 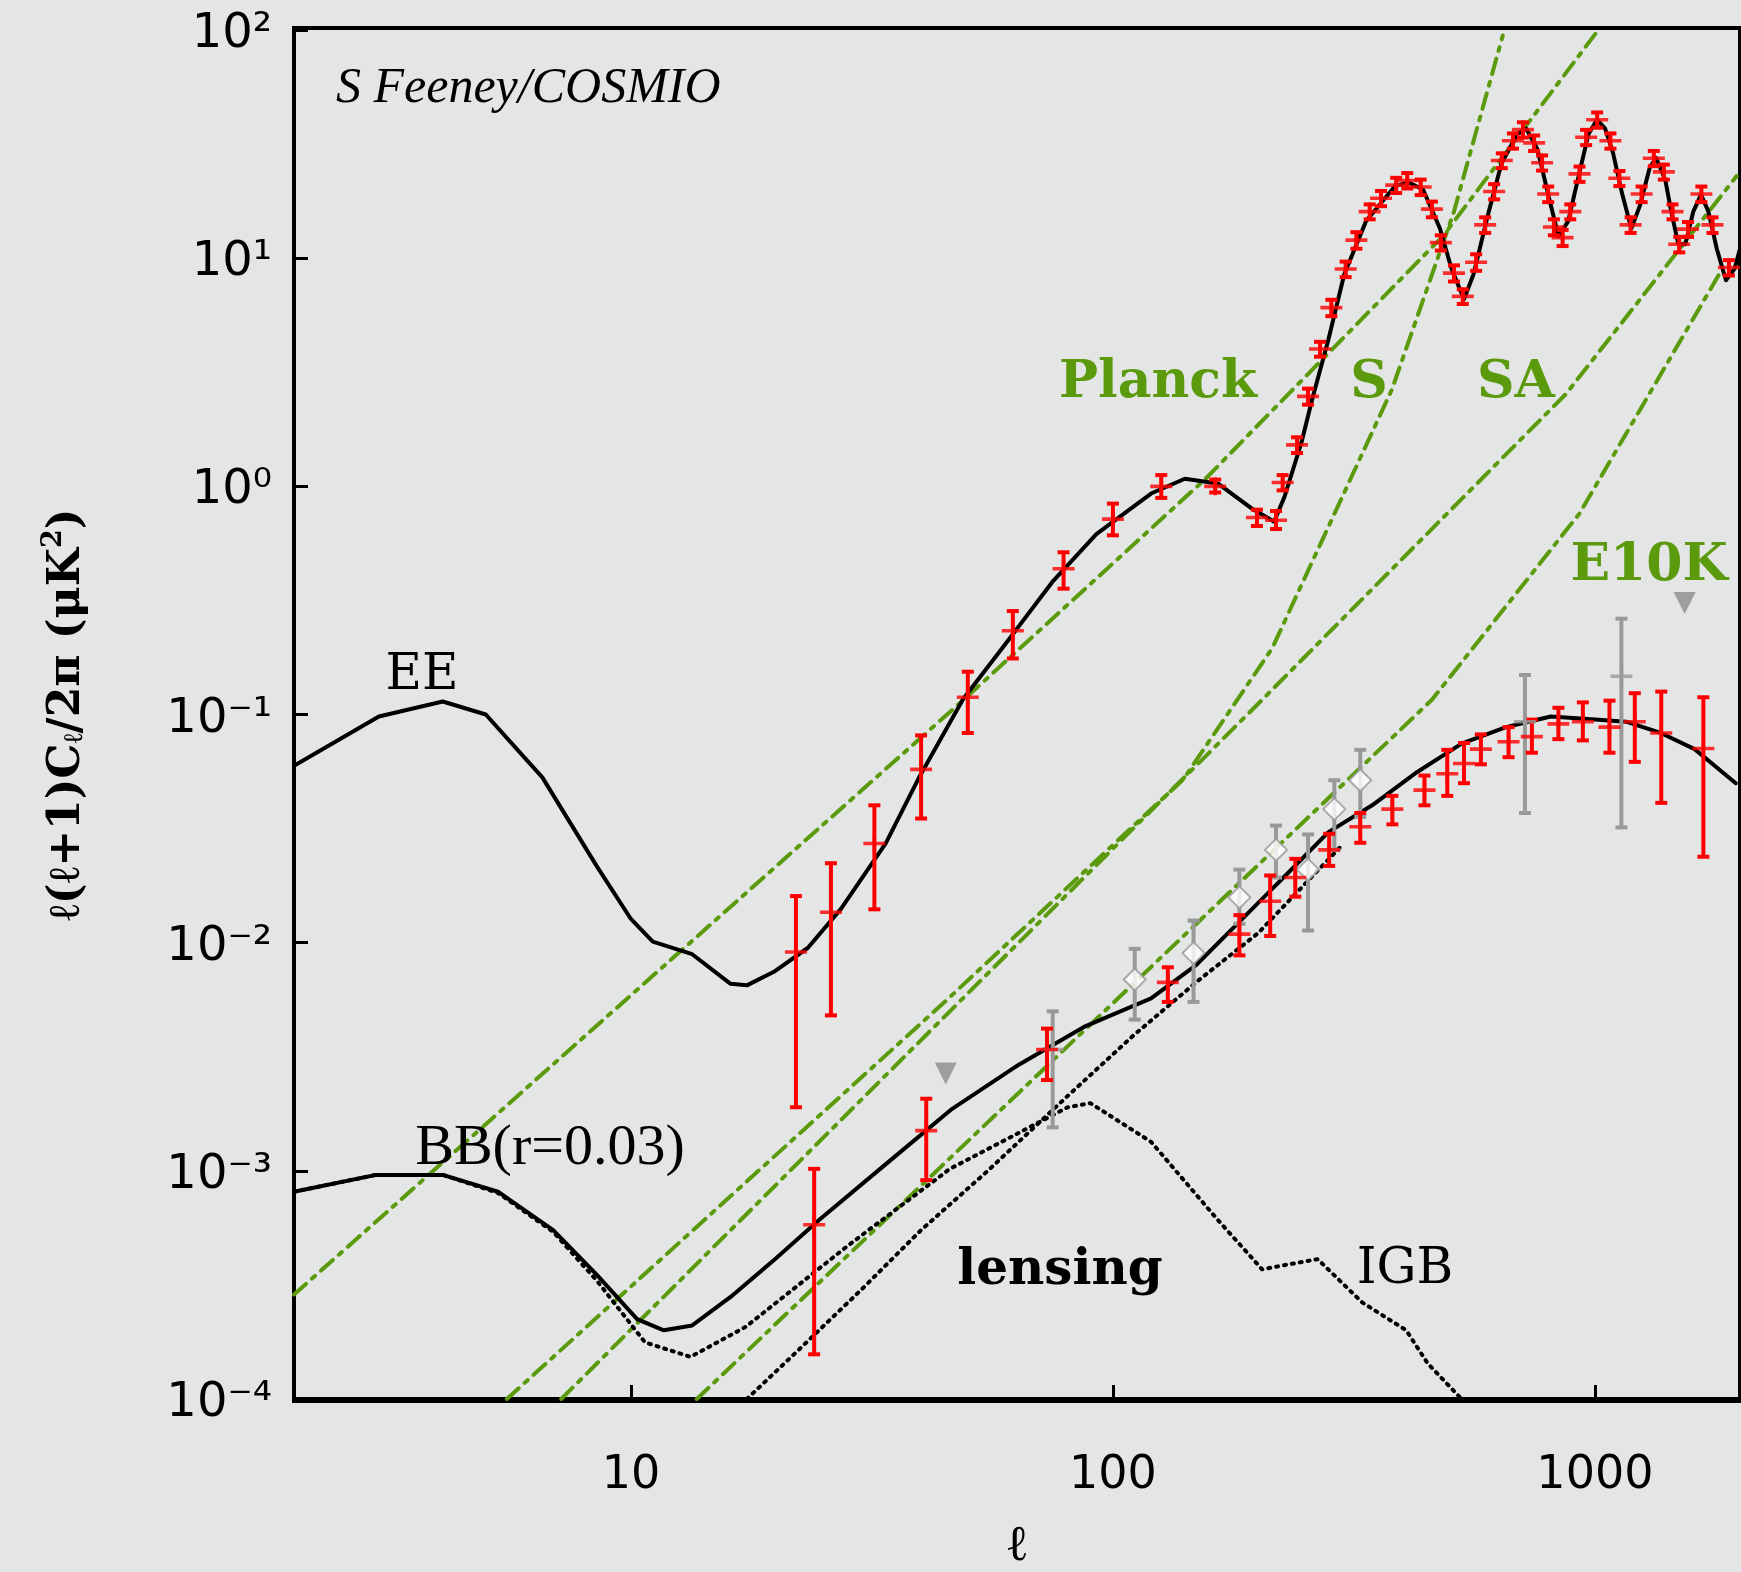 What do you see at coordinates (1158, 378) in the screenshot?
I see `annotation: Planck` at bounding box center [1158, 378].